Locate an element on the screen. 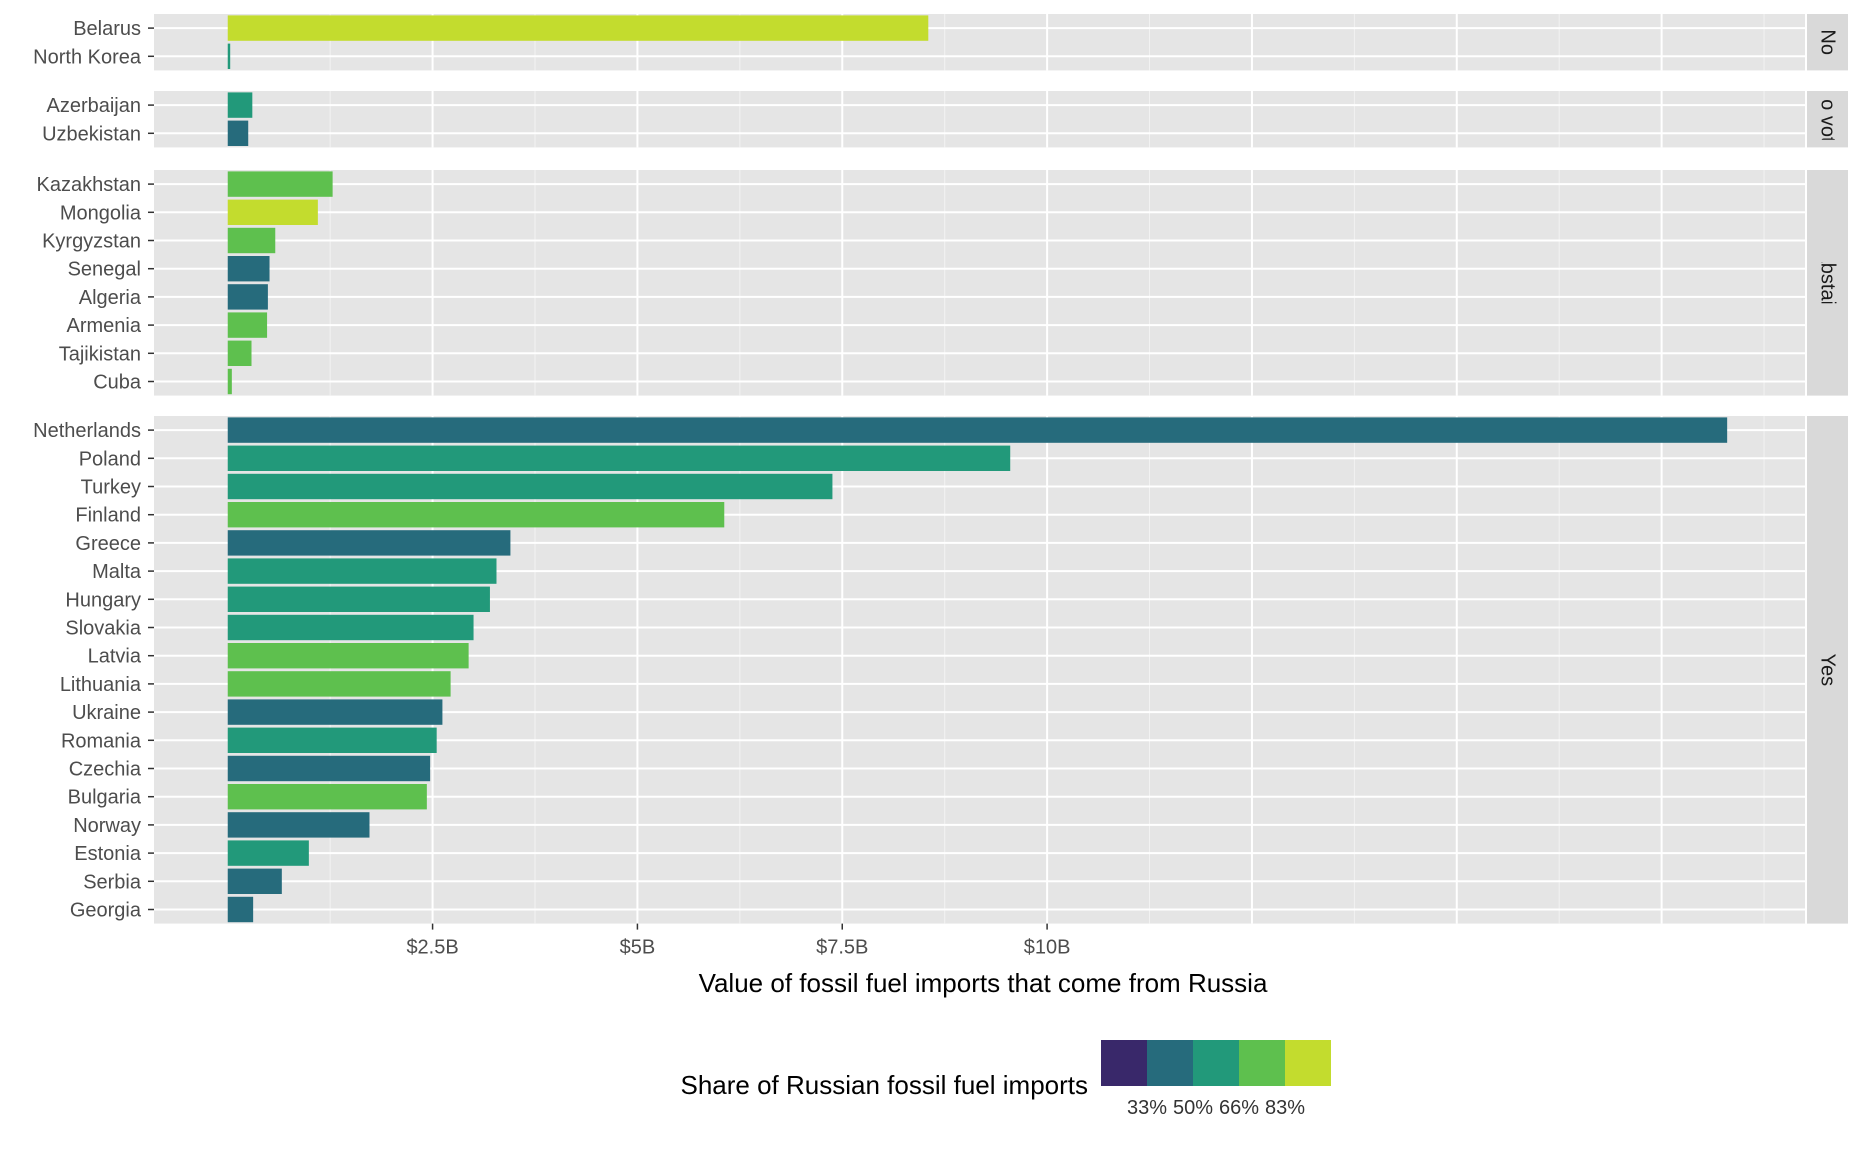 The height and width of the screenshot is (1152, 1863). y-tick-label: Azerbaijan is located at coordinates (93, 106).